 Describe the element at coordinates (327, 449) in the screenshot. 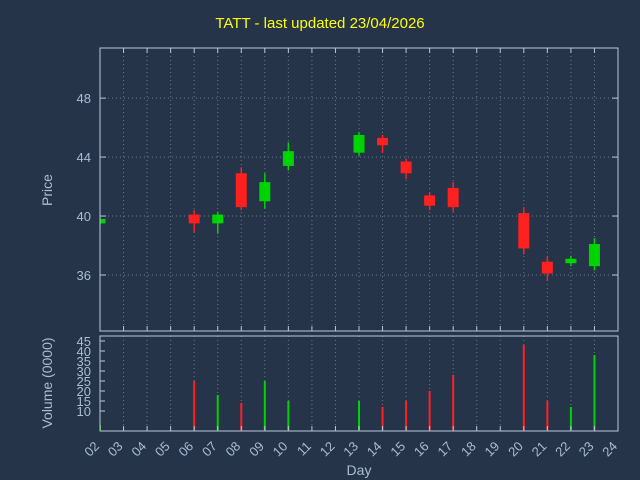

I see `day-tick-label: 12` at that location.